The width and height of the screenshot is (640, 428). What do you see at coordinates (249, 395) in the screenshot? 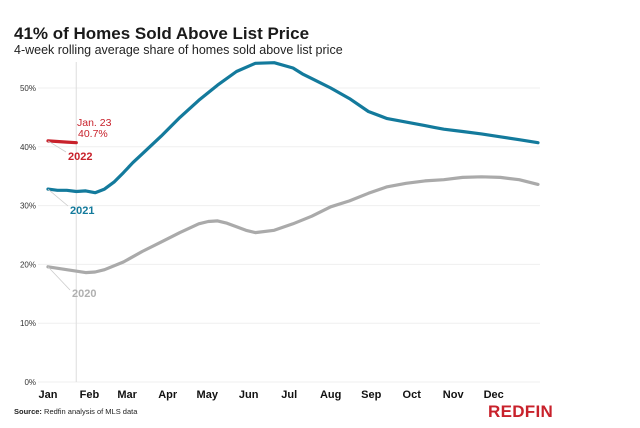
I see `x-tick-label: Jun` at bounding box center [249, 395].